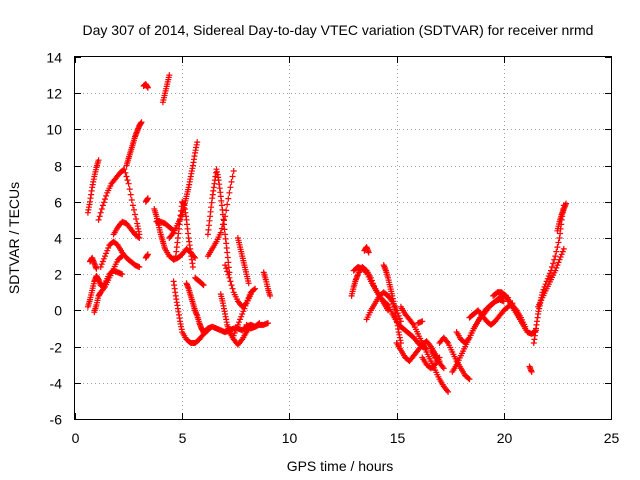 The image size is (640, 480). I want to click on series-s04, so click(108, 284).